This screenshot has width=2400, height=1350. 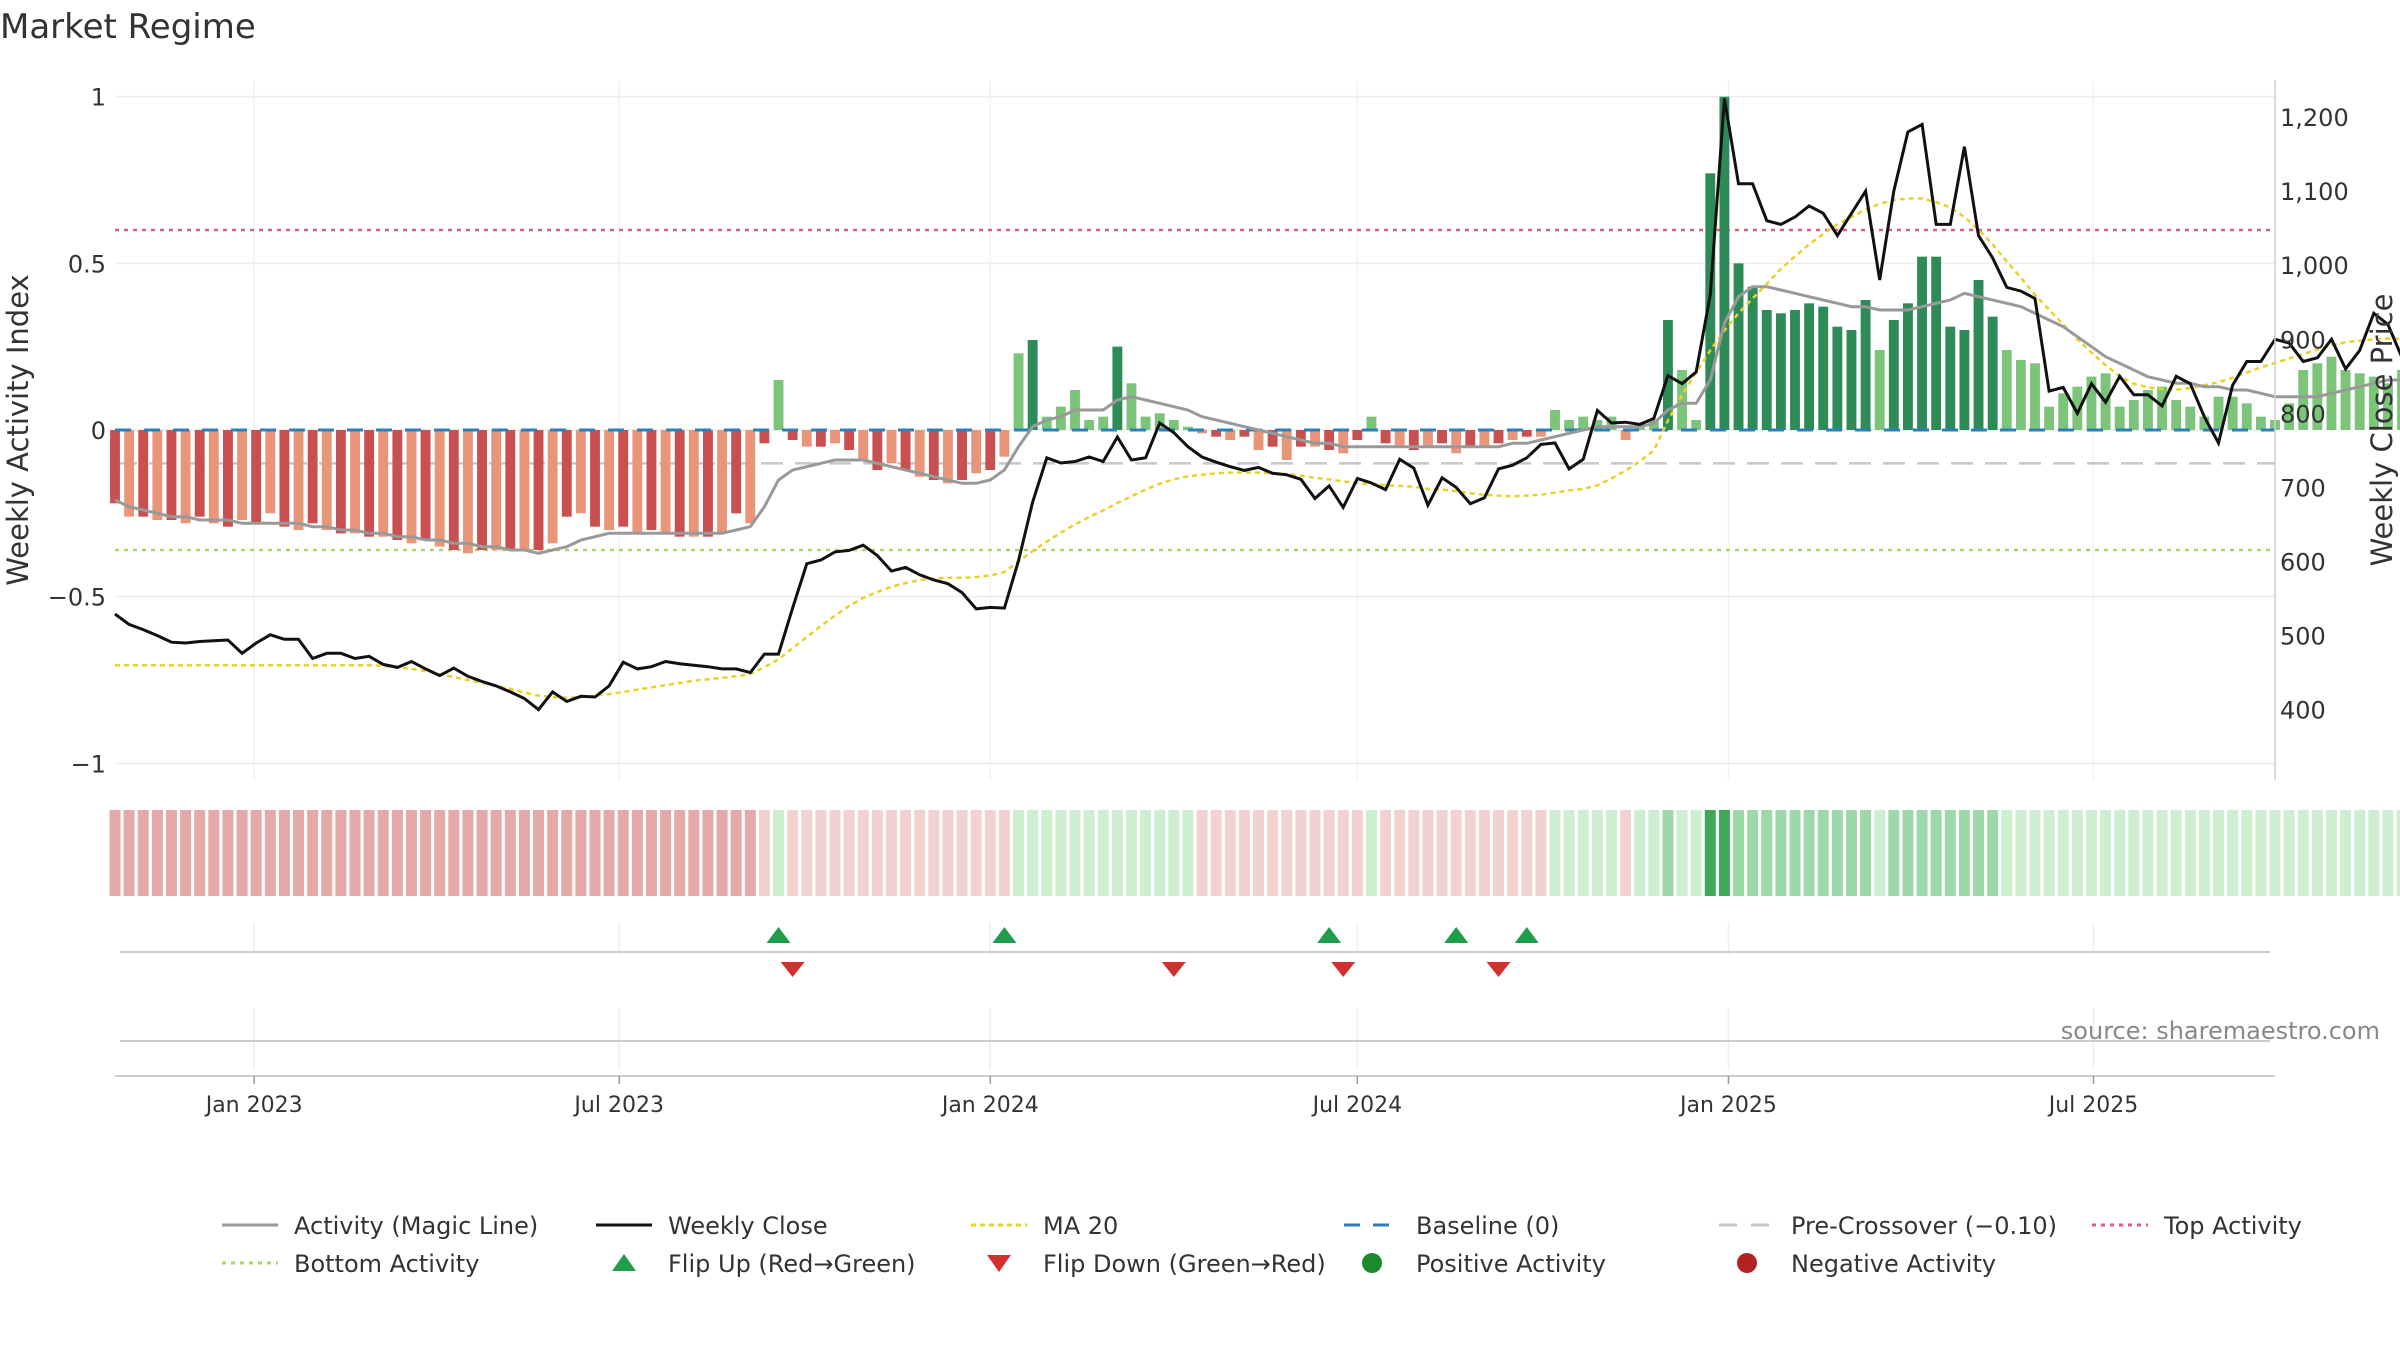 What do you see at coordinates (1893, 1264) in the screenshot?
I see `legend-label: Negative Activity` at bounding box center [1893, 1264].